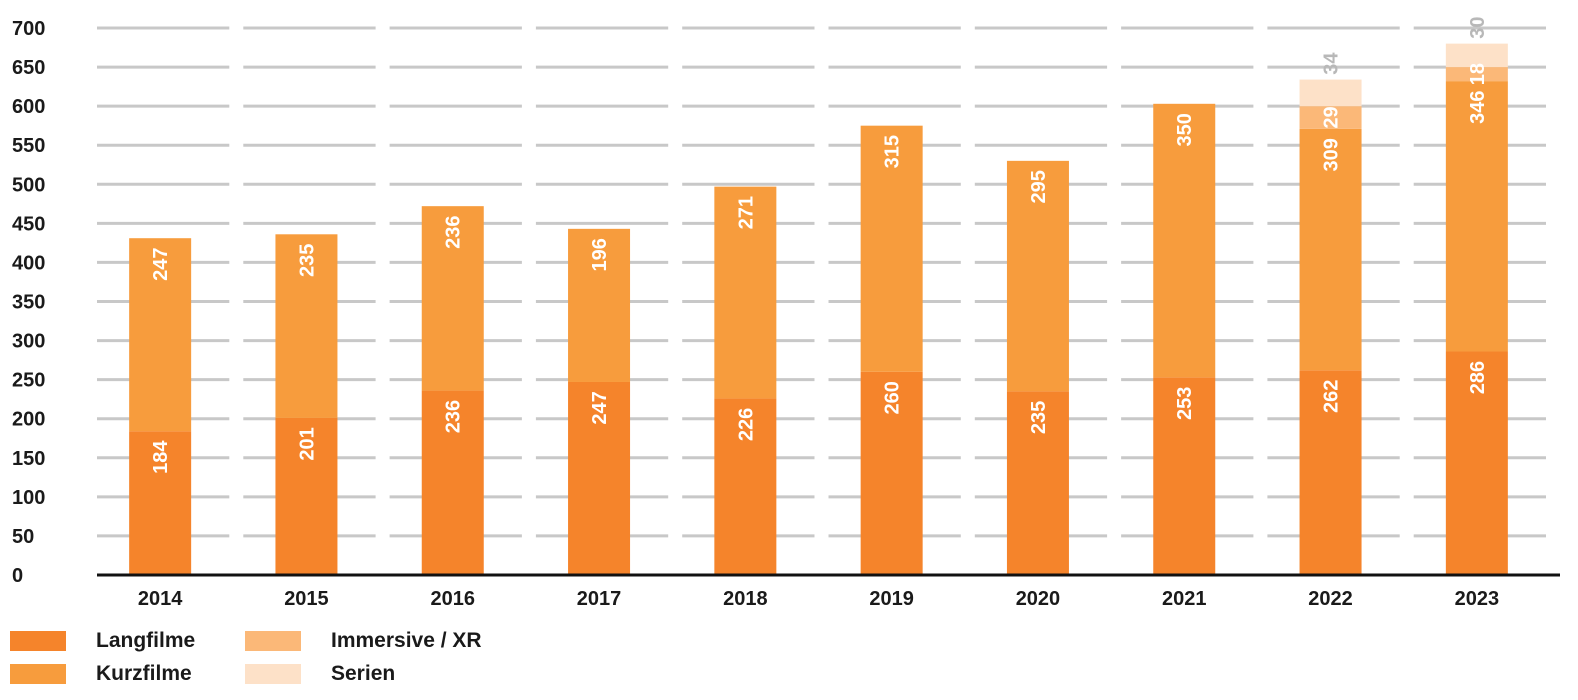 Image resolution: width=1578 pixels, height=700 pixels. I want to click on y-tick-label: 50, so click(23, 537).